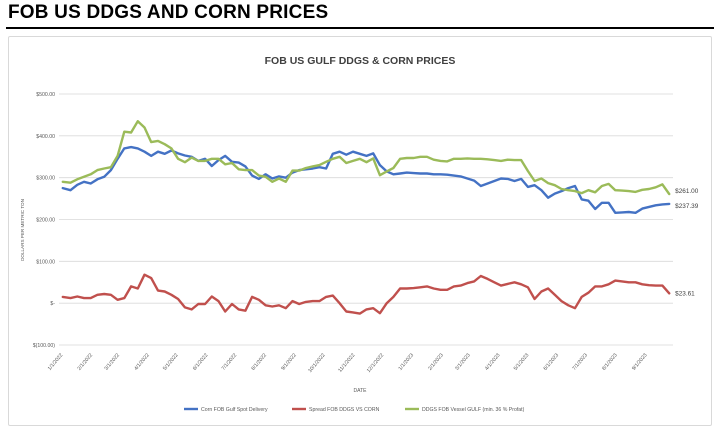 The width and height of the screenshot is (720, 431). What do you see at coordinates (52, 304) in the screenshot?
I see `y-tick-label: $-` at bounding box center [52, 304].